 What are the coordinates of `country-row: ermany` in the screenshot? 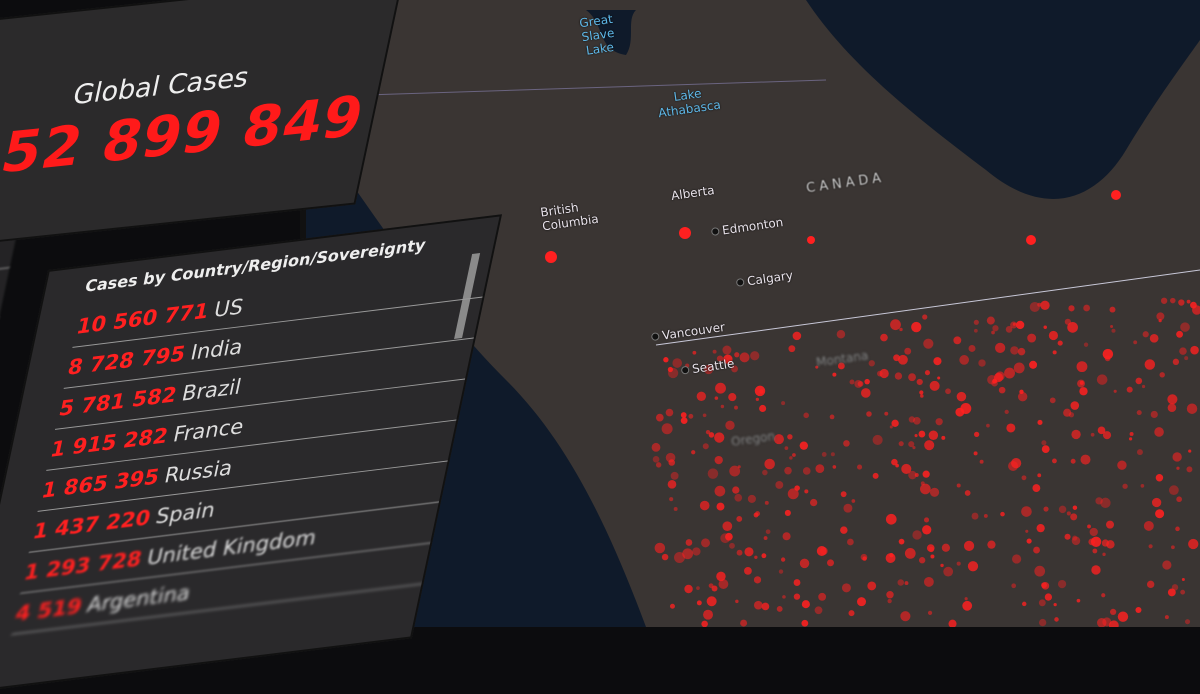 It's located at (10, 352).